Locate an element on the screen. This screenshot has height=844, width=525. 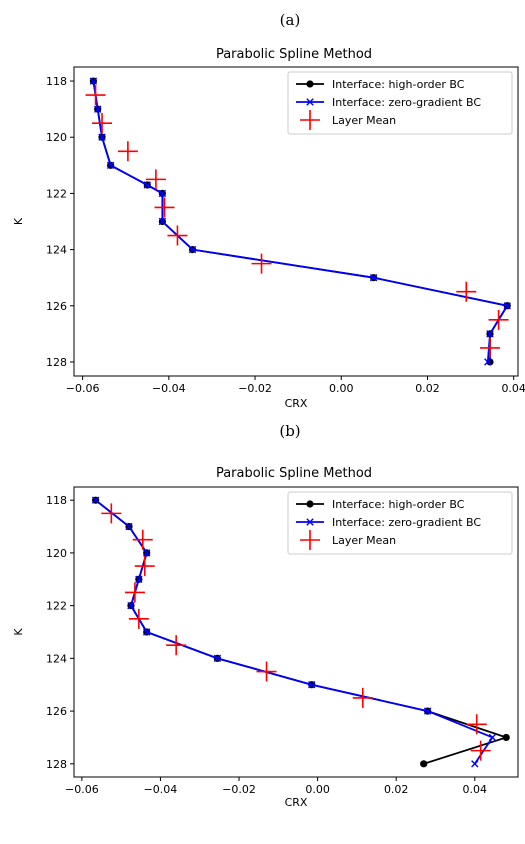
panel-label: (b) is located at coordinates (289, 431).